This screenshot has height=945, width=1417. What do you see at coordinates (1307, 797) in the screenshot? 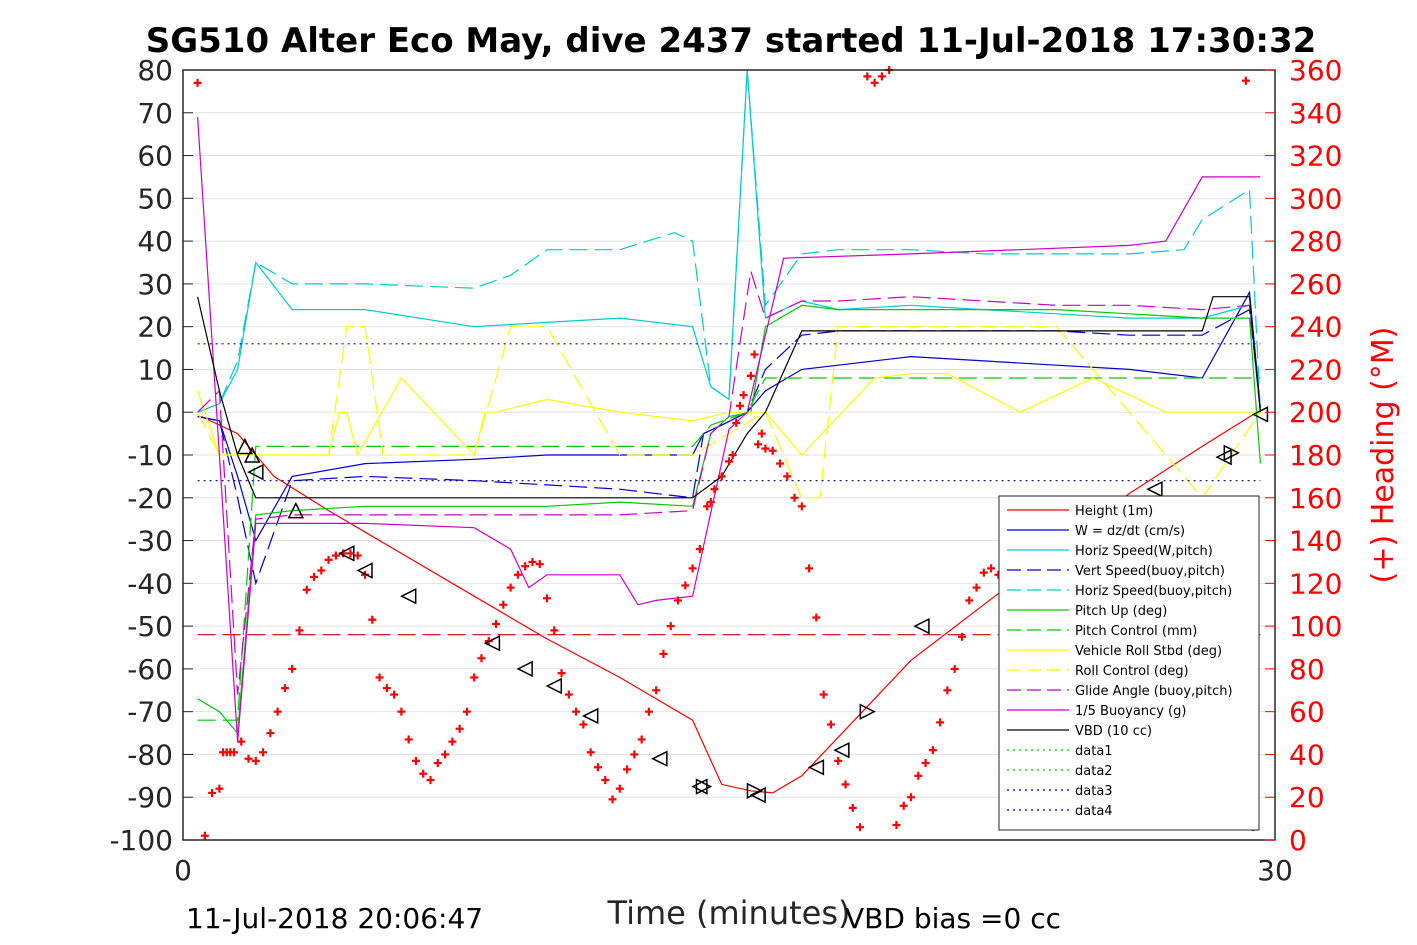
I see `y-tick-label-right: 20` at bounding box center [1307, 797].